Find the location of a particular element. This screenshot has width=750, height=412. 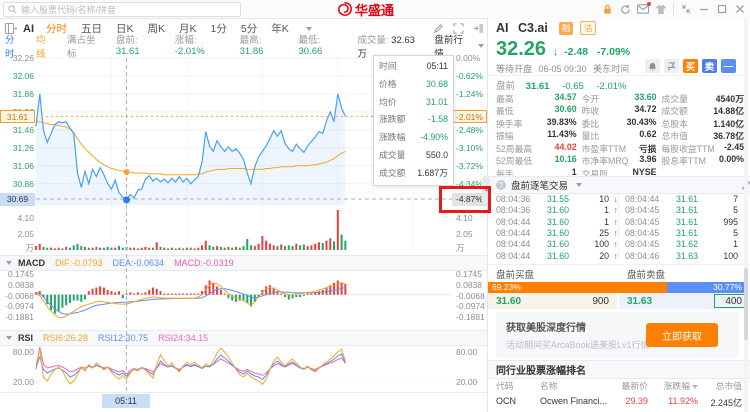

peers-col-header: 总市值 is located at coordinates (728, 386).